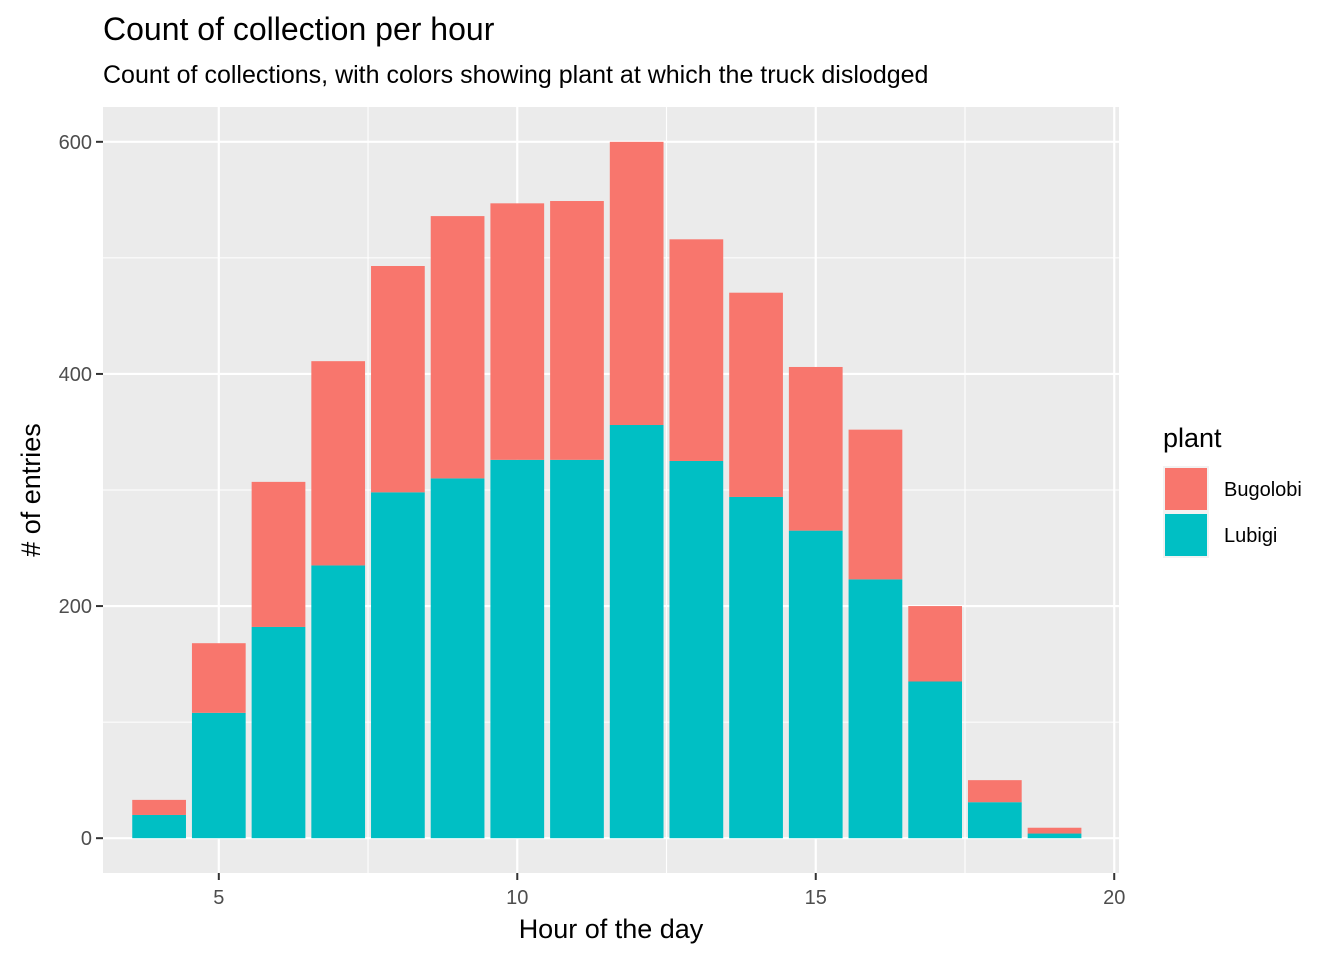  I want to click on y-axis-title: # of entries, so click(31, 490).